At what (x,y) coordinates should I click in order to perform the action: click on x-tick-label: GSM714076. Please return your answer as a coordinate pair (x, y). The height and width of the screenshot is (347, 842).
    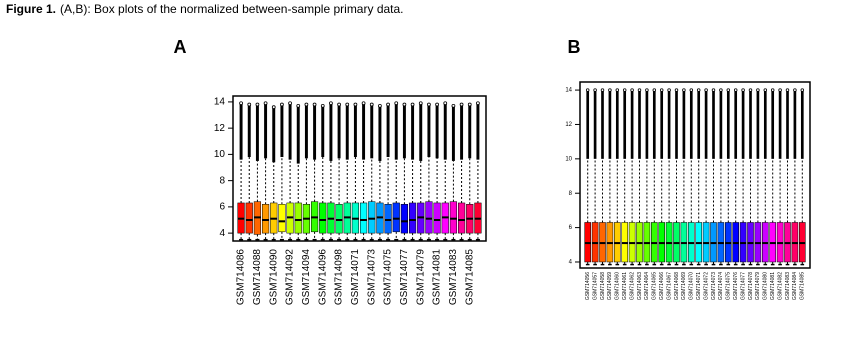
    Looking at the image, I should click on (736, 286).